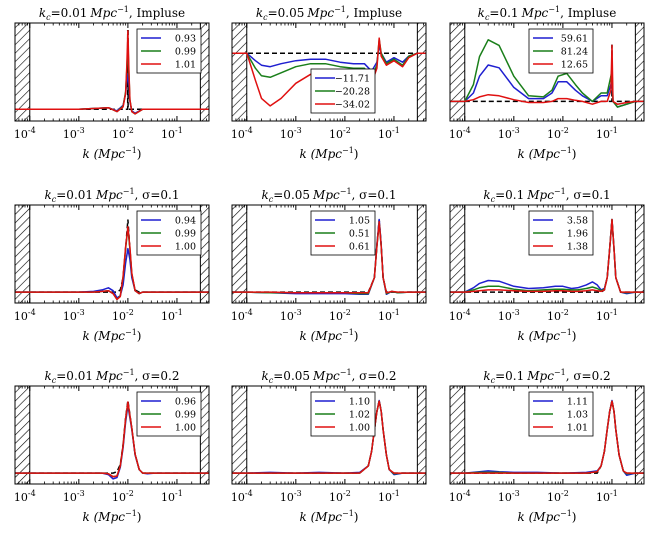 The height and width of the screenshot is (540, 660). I want to click on title-value: =0.05, so click(291, 195).